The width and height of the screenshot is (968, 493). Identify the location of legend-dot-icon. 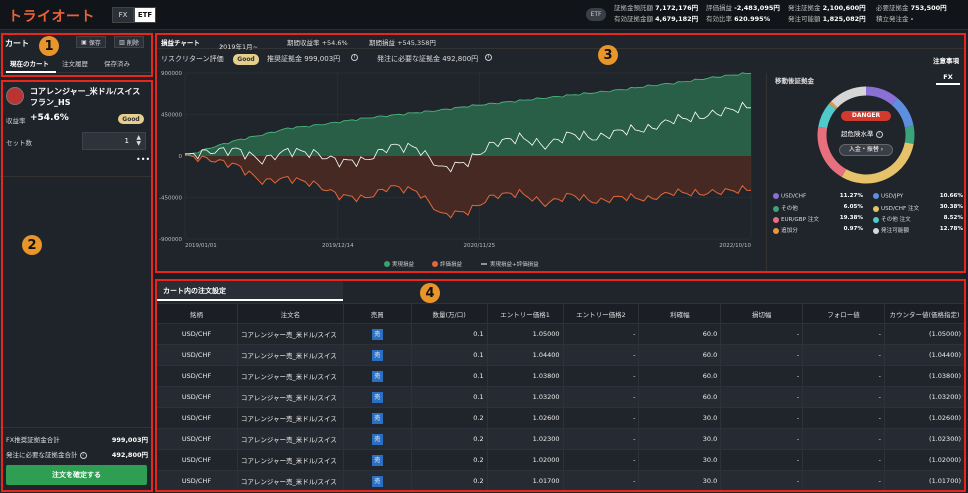
(776, 196).